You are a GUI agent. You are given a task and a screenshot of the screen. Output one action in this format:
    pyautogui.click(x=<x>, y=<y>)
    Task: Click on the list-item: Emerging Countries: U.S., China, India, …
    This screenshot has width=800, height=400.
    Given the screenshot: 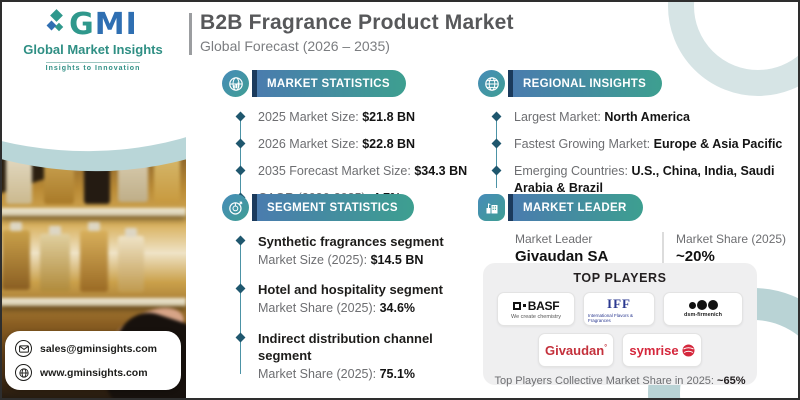 What is the action you would take?
    pyautogui.click(x=641, y=180)
    